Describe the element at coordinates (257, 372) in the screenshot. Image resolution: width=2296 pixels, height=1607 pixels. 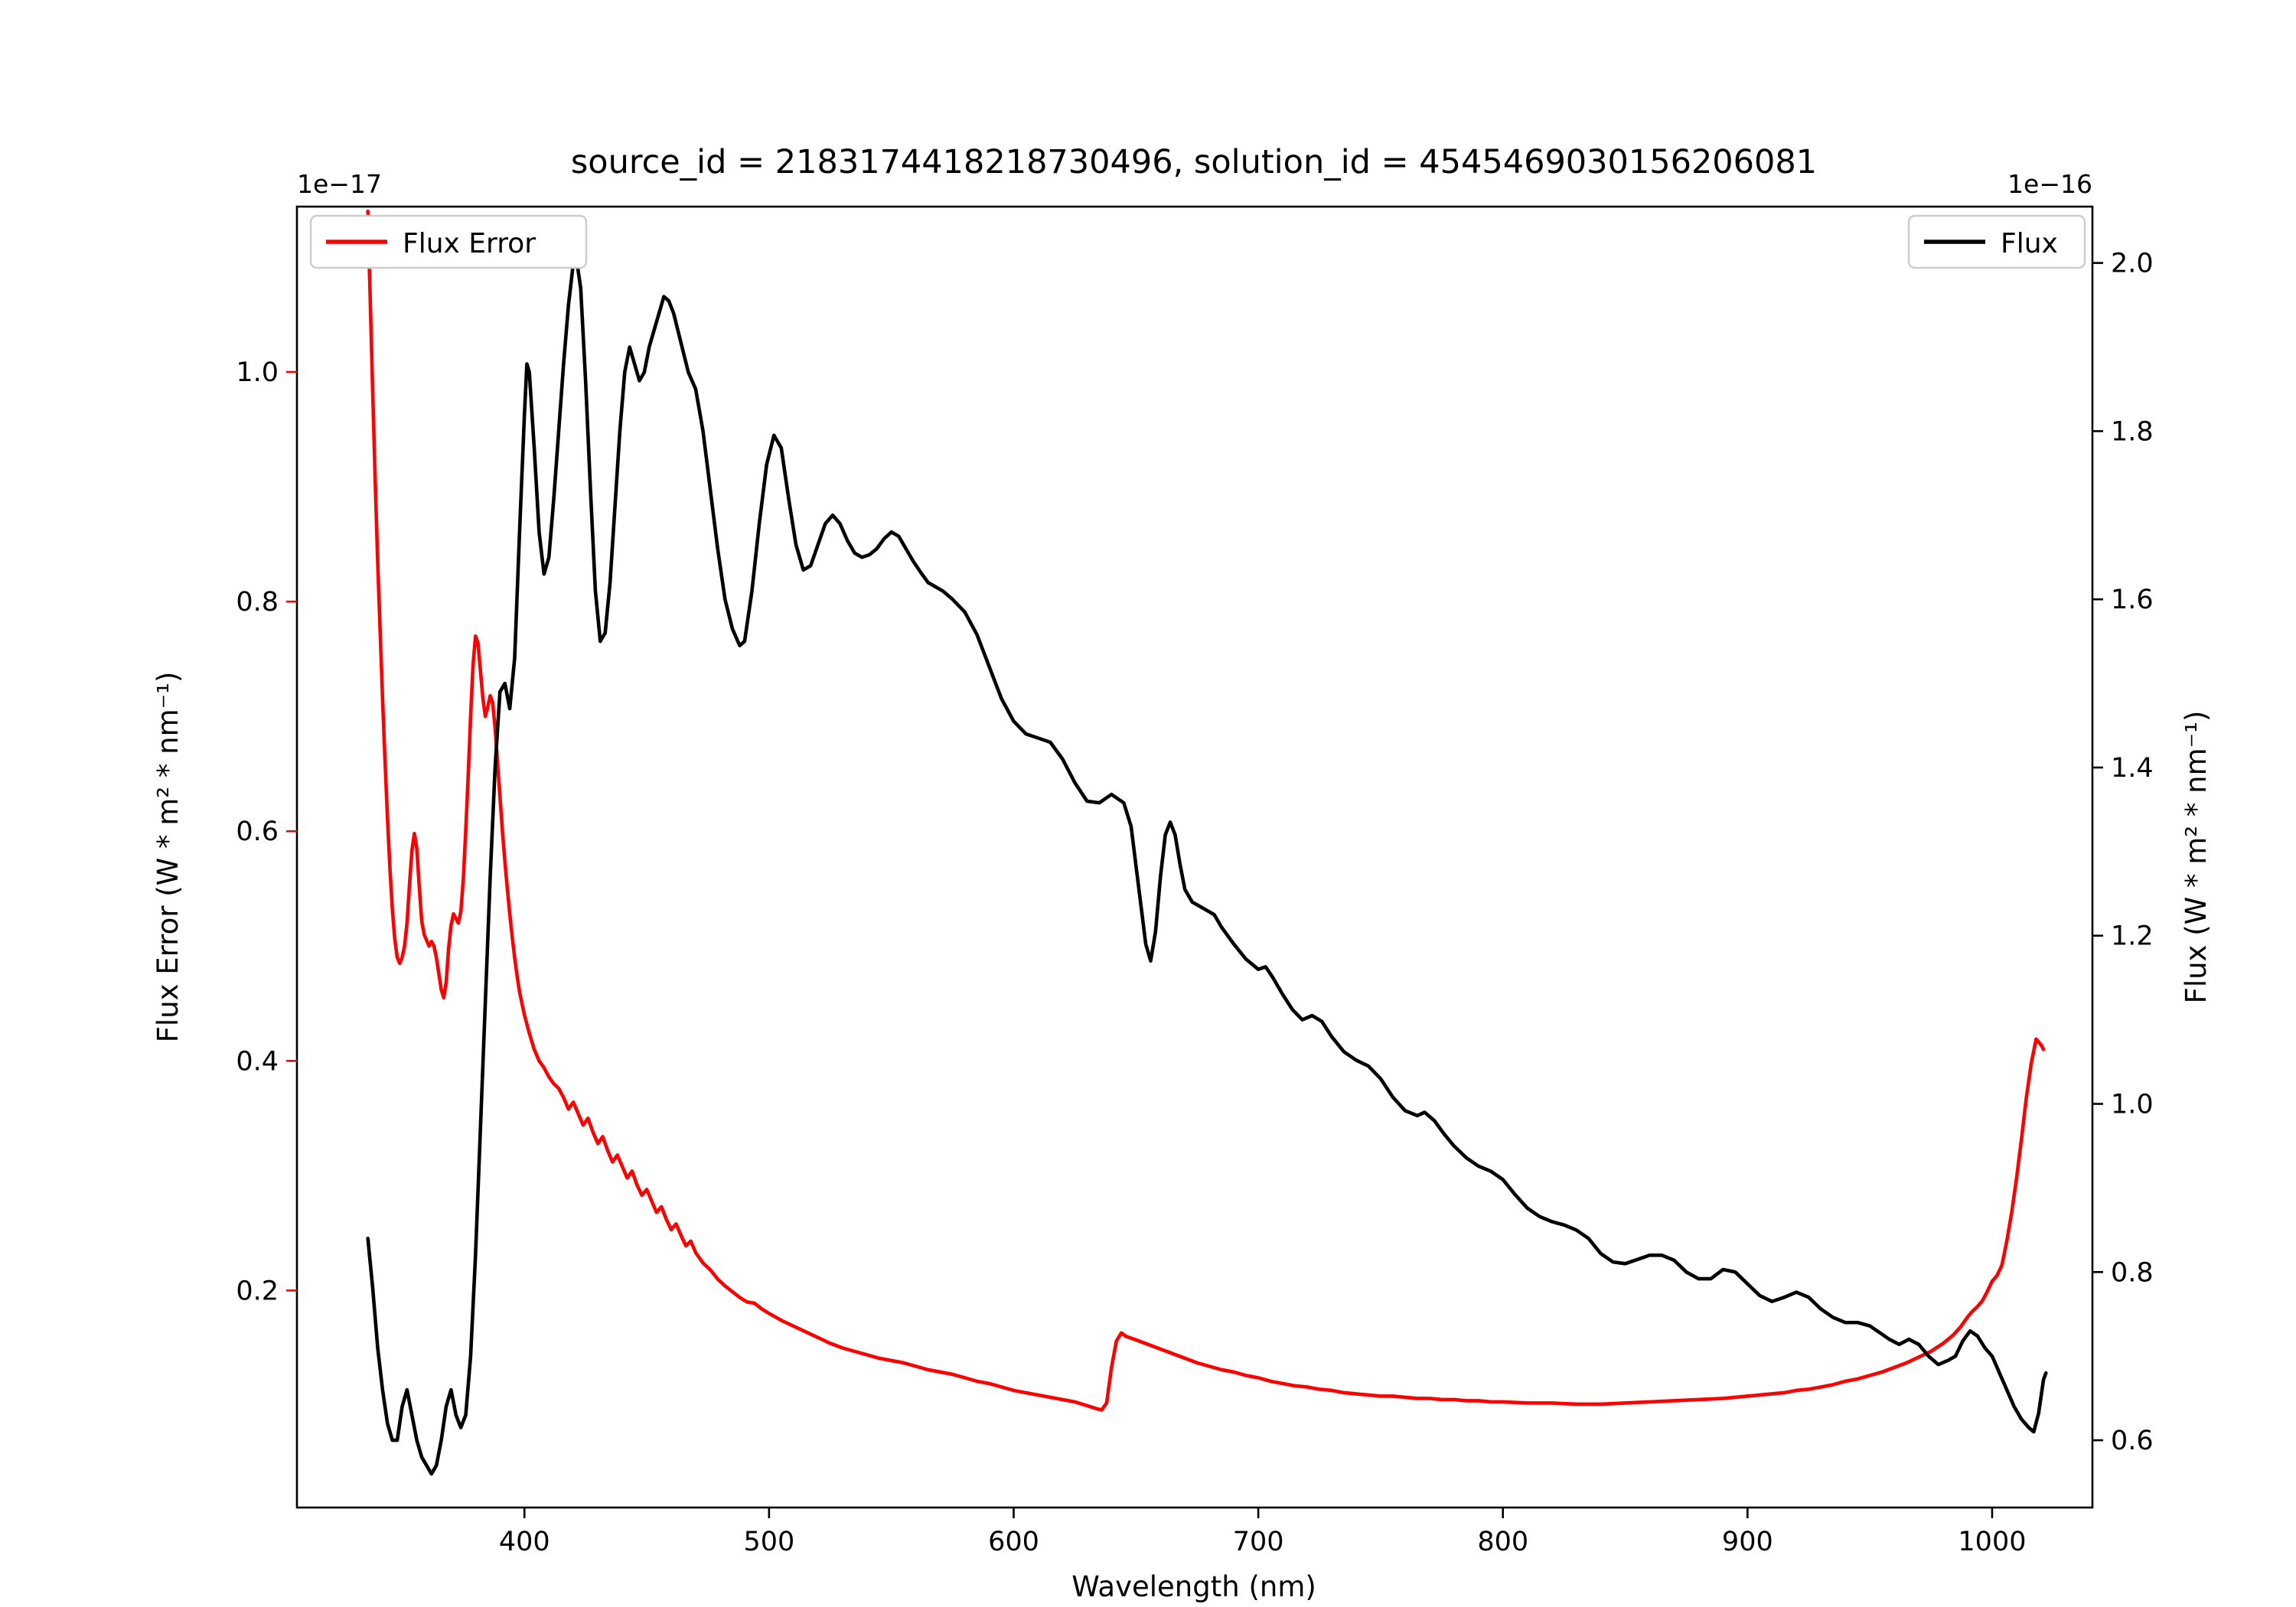
I see `y-left-tick-label: 1.0` at that location.